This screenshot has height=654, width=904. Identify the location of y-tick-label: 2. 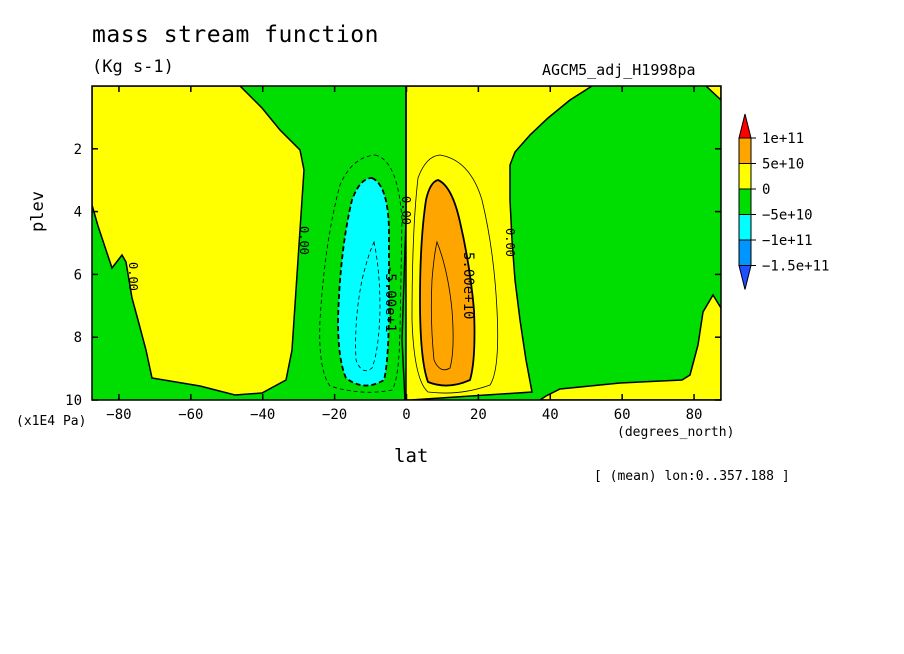
(78, 150).